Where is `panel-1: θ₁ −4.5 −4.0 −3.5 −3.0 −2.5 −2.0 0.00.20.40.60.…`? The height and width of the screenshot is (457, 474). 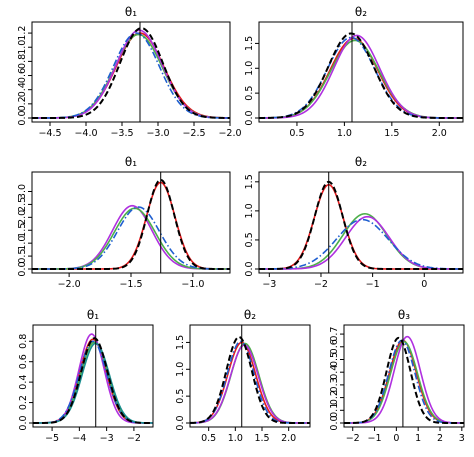 panel-1: θ₁ −4.5 −4.0 −3.5 −3.0 −2.5 −2.0 0.00.20.40.60.… is located at coordinates (129, 72).